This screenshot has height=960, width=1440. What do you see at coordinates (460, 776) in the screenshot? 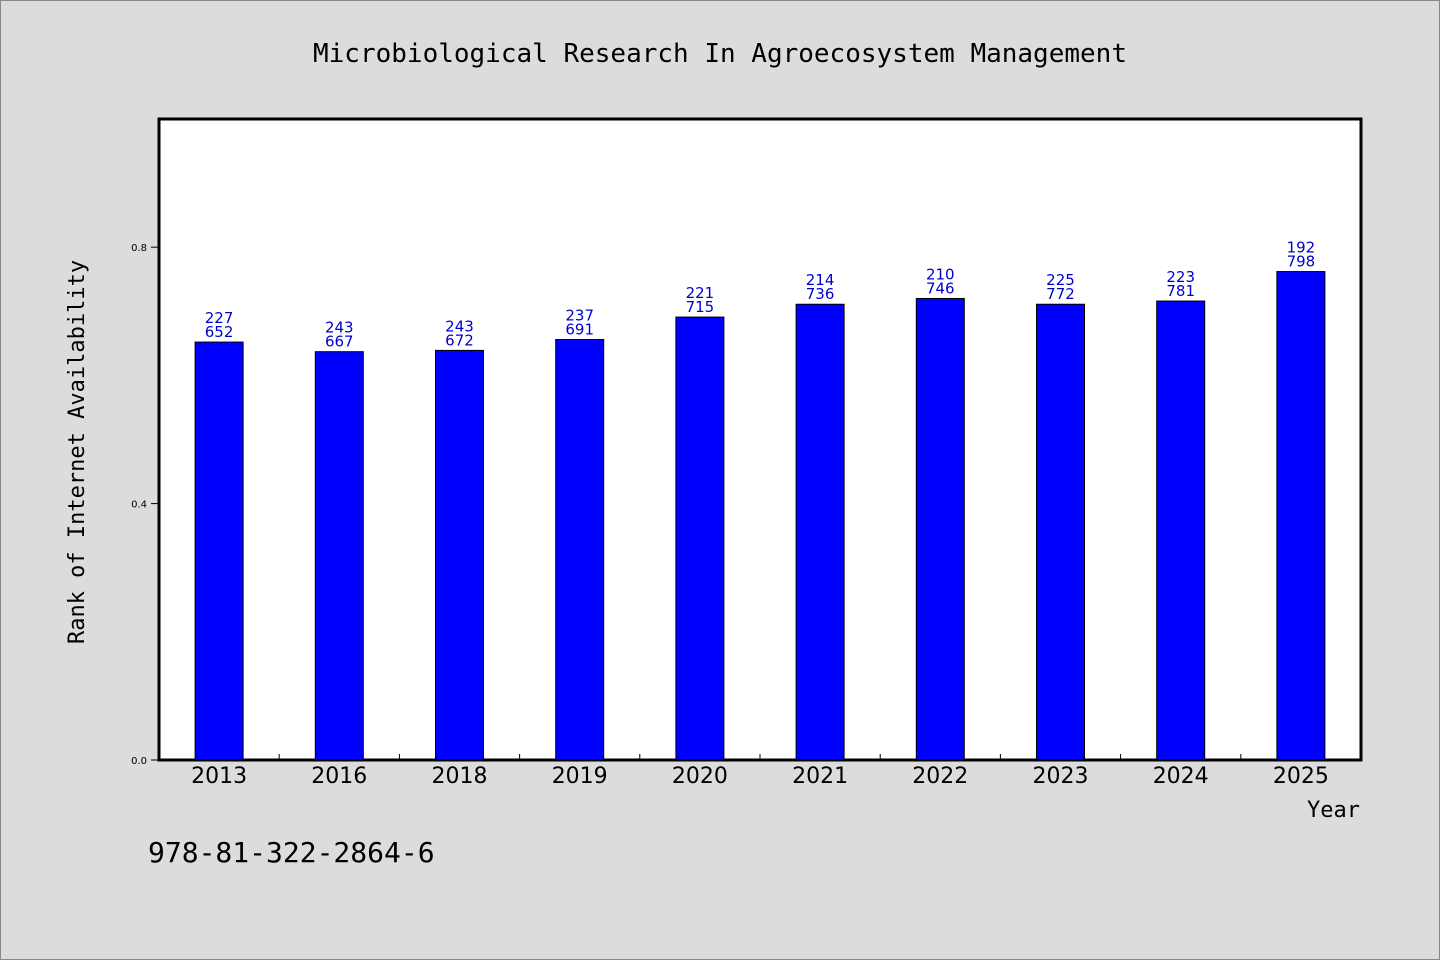
I see `x-tick-label: 2018` at bounding box center [460, 776].